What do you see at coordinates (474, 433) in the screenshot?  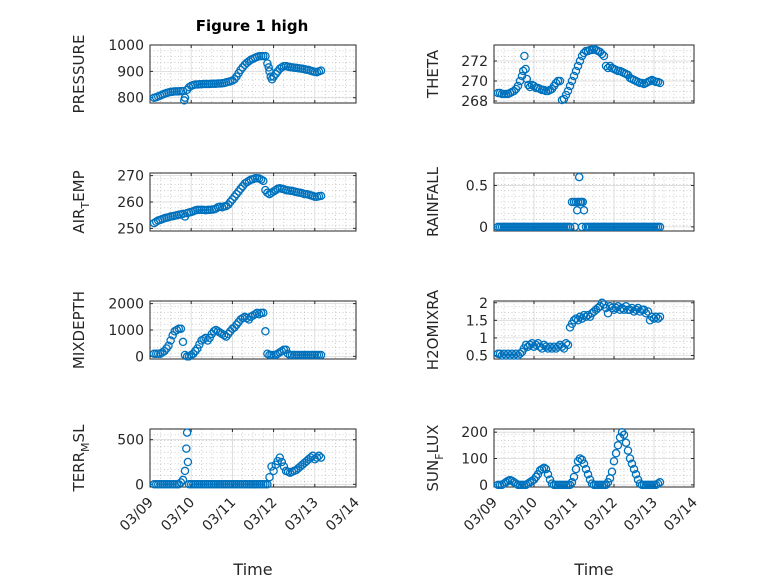 I see `y-tick-label: 200` at bounding box center [474, 433].